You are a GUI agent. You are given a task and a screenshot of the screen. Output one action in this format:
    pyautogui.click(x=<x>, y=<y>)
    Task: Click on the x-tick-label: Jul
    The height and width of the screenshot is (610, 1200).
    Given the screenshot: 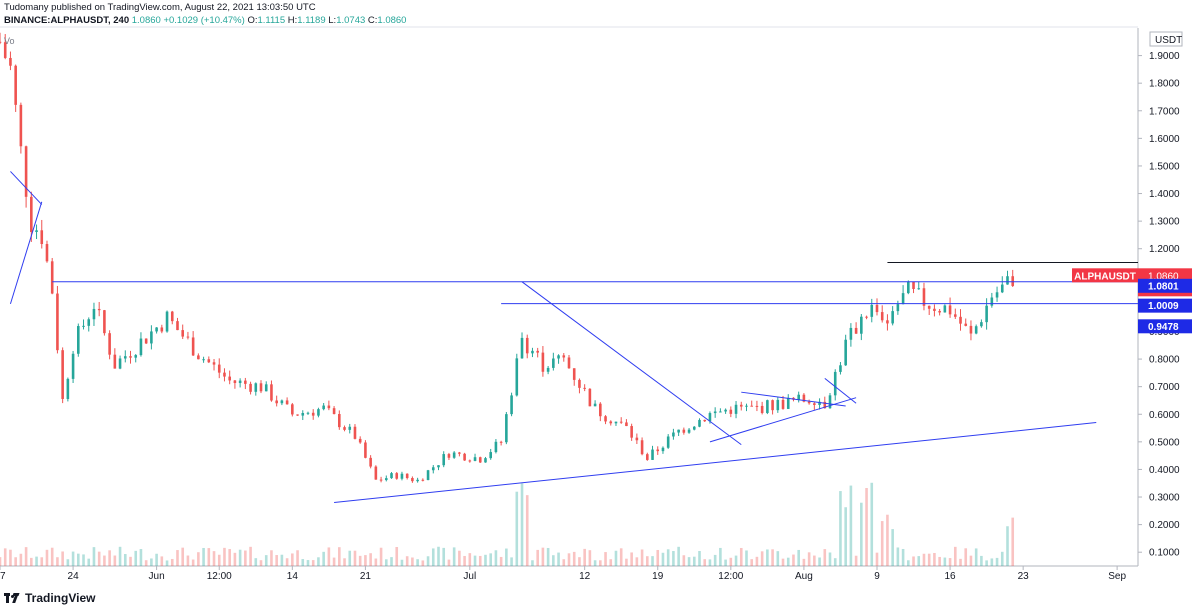 What is the action you would take?
    pyautogui.click(x=469, y=576)
    